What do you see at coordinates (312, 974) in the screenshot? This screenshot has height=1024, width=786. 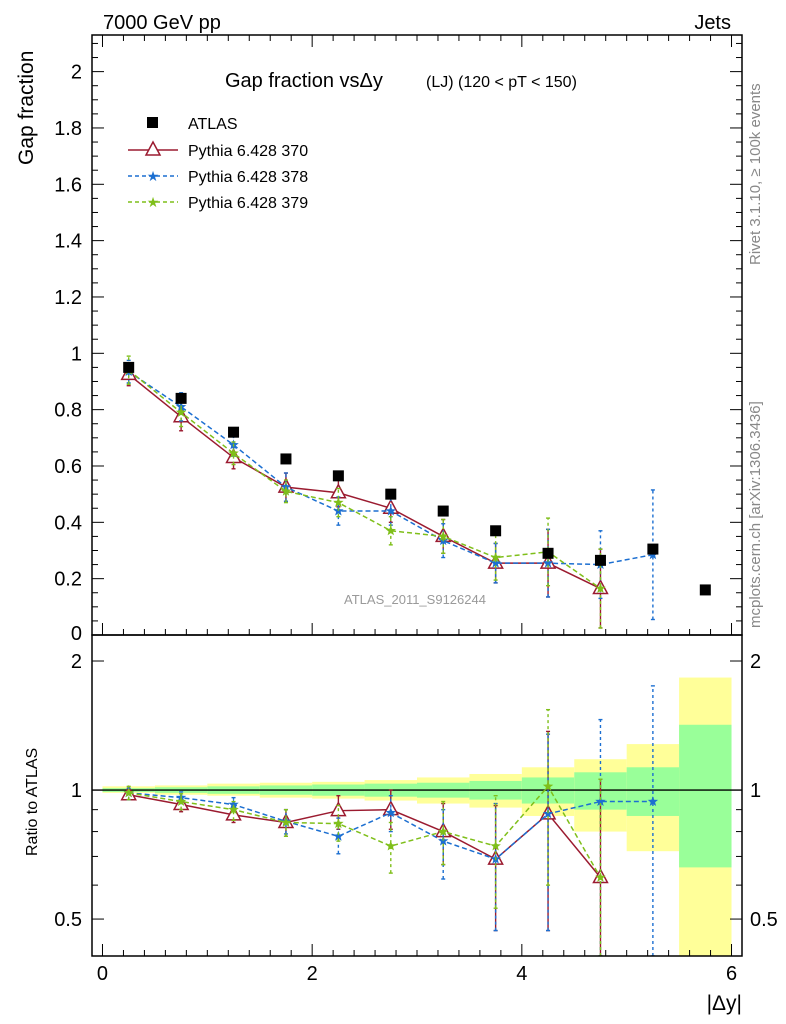 I see `x-tick-label-1: 2` at bounding box center [312, 974].